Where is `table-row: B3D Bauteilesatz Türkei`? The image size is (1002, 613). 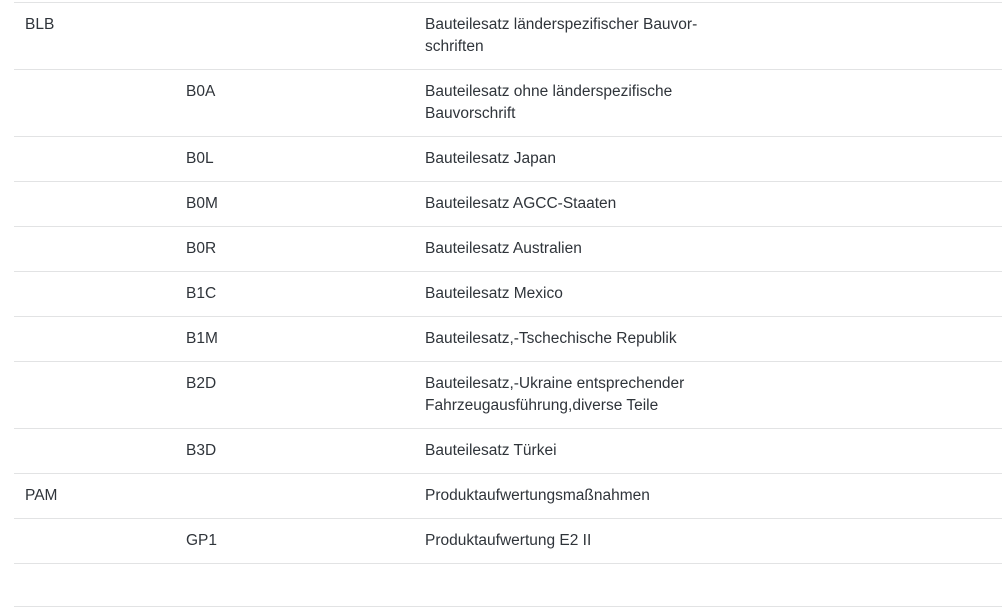
table-row: B3D Bauteilesatz Türkei is located at coordinates (508, 450).